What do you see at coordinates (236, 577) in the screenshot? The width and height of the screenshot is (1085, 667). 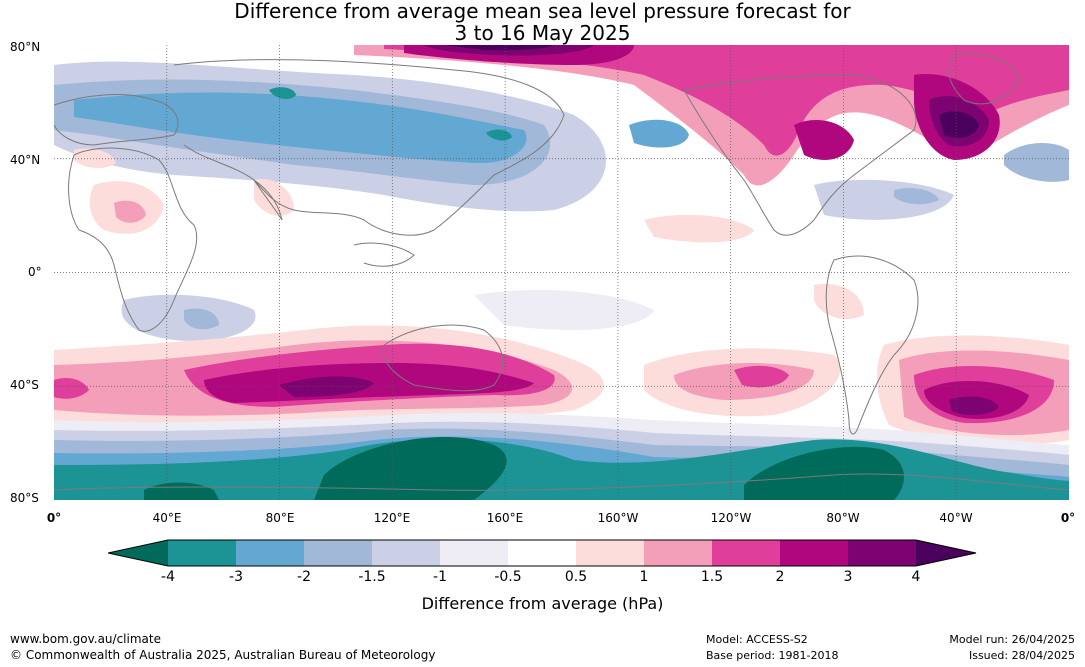 I see `colorbar-tick-minus-3: -3` at bounding box center [236, 577].